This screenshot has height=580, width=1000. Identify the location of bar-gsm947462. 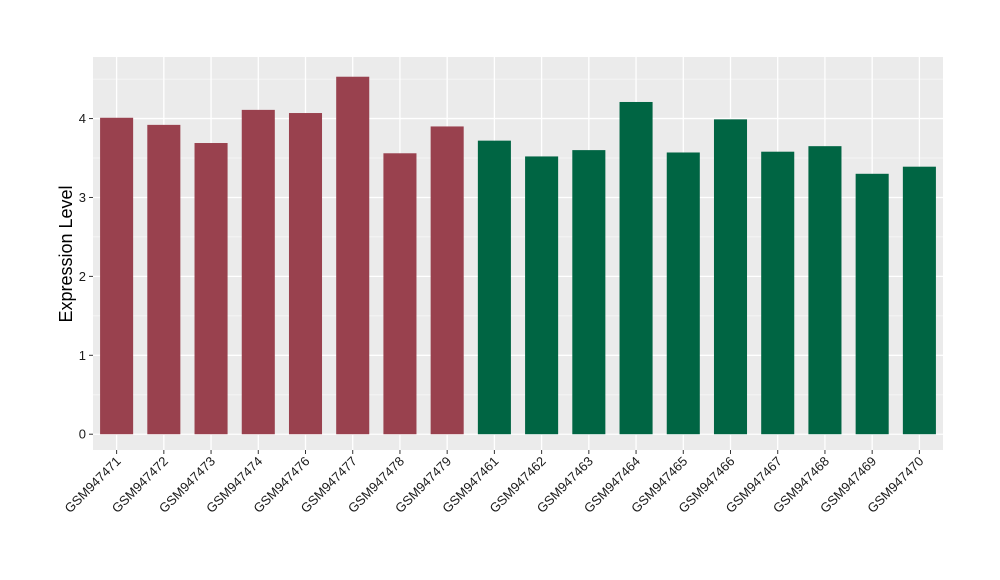
(542, 295).